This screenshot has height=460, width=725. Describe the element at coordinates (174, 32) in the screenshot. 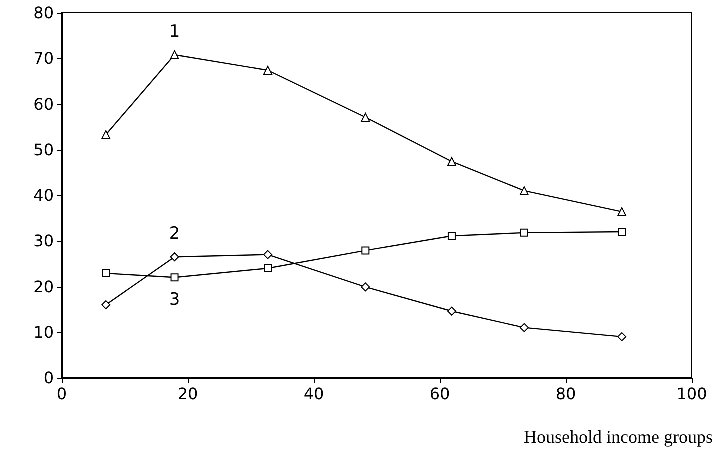

I see `series-label: 1` at that location.